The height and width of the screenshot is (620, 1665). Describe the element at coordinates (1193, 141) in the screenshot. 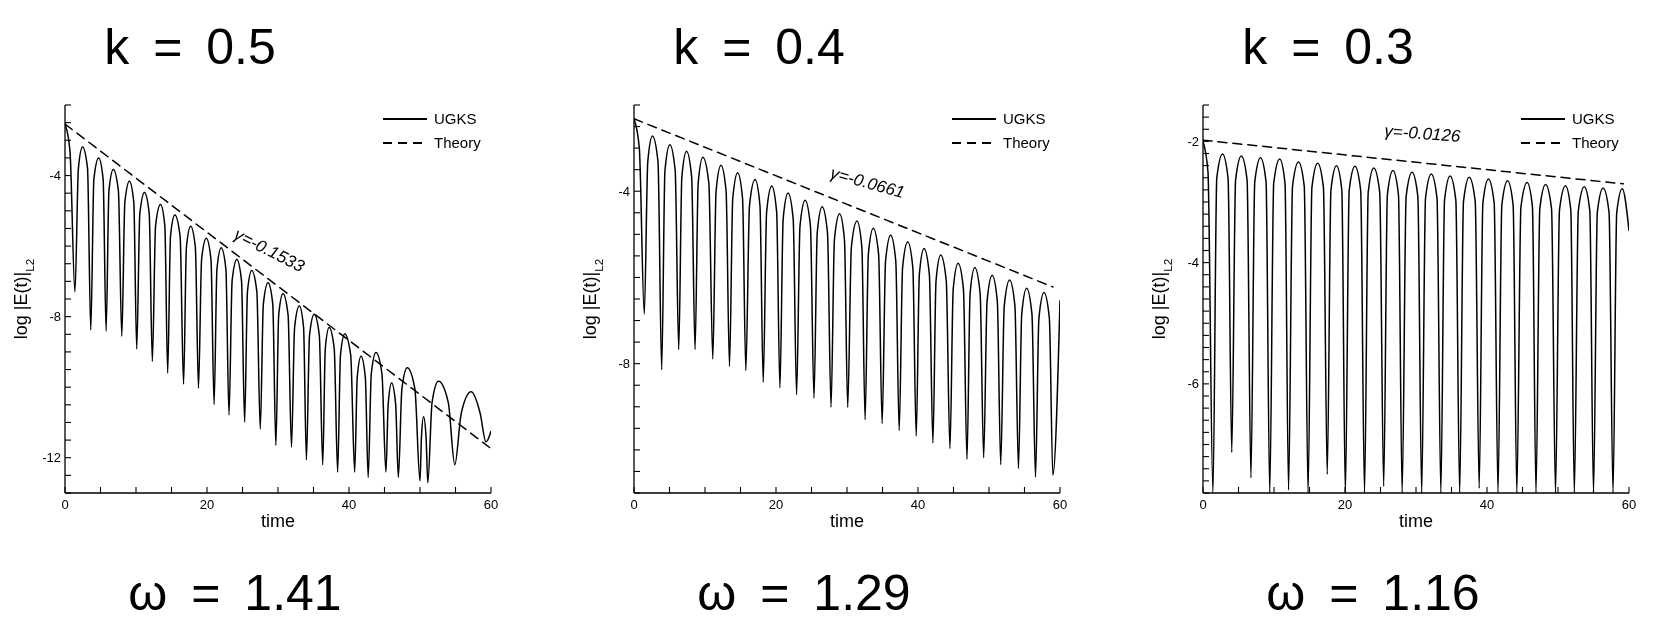

I see `y-tick-label: -2` at that location.